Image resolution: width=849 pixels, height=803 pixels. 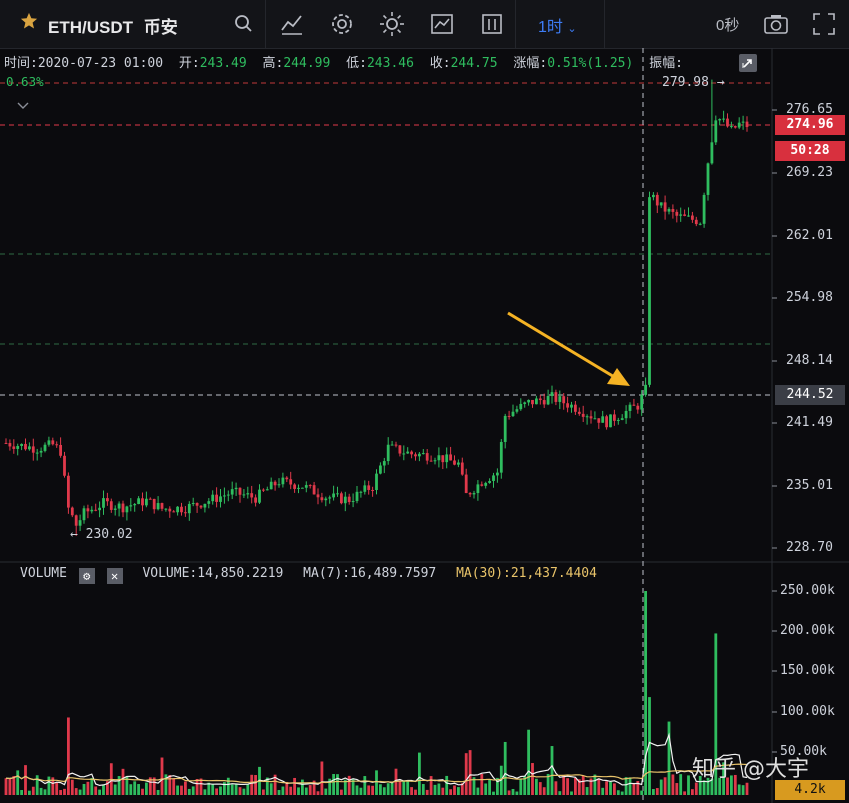 What do you see at coordinates (292, 24) in the screenshot?
I see `indicator-icon` at bounding box center [292, 24].